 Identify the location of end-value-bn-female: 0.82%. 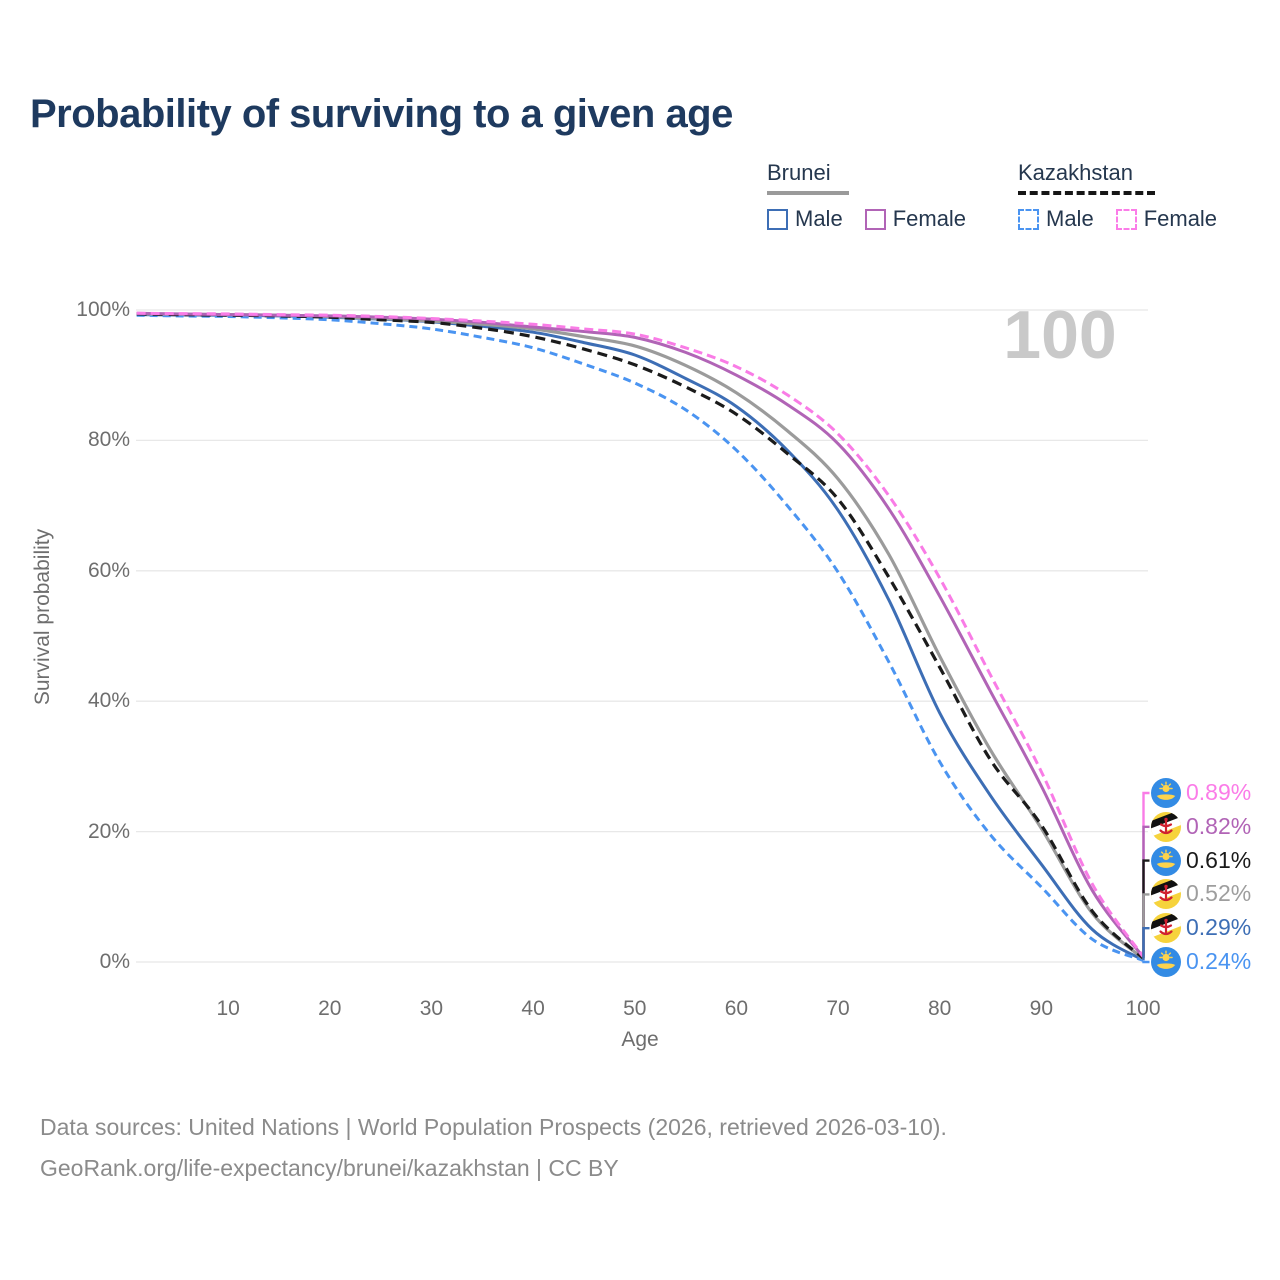
(1219, 825).